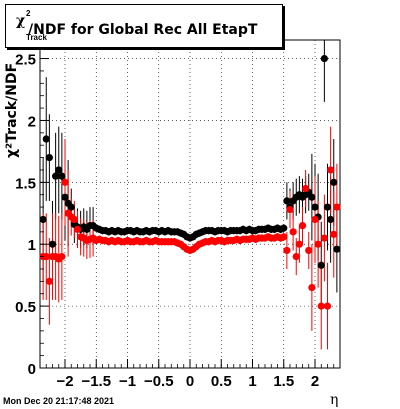 Image resolution: width=400 pixels, height=409 pixels. Describe the element at coordinates (32, 369) in the screenshot. I see `y-tick-label: 0` at that location.